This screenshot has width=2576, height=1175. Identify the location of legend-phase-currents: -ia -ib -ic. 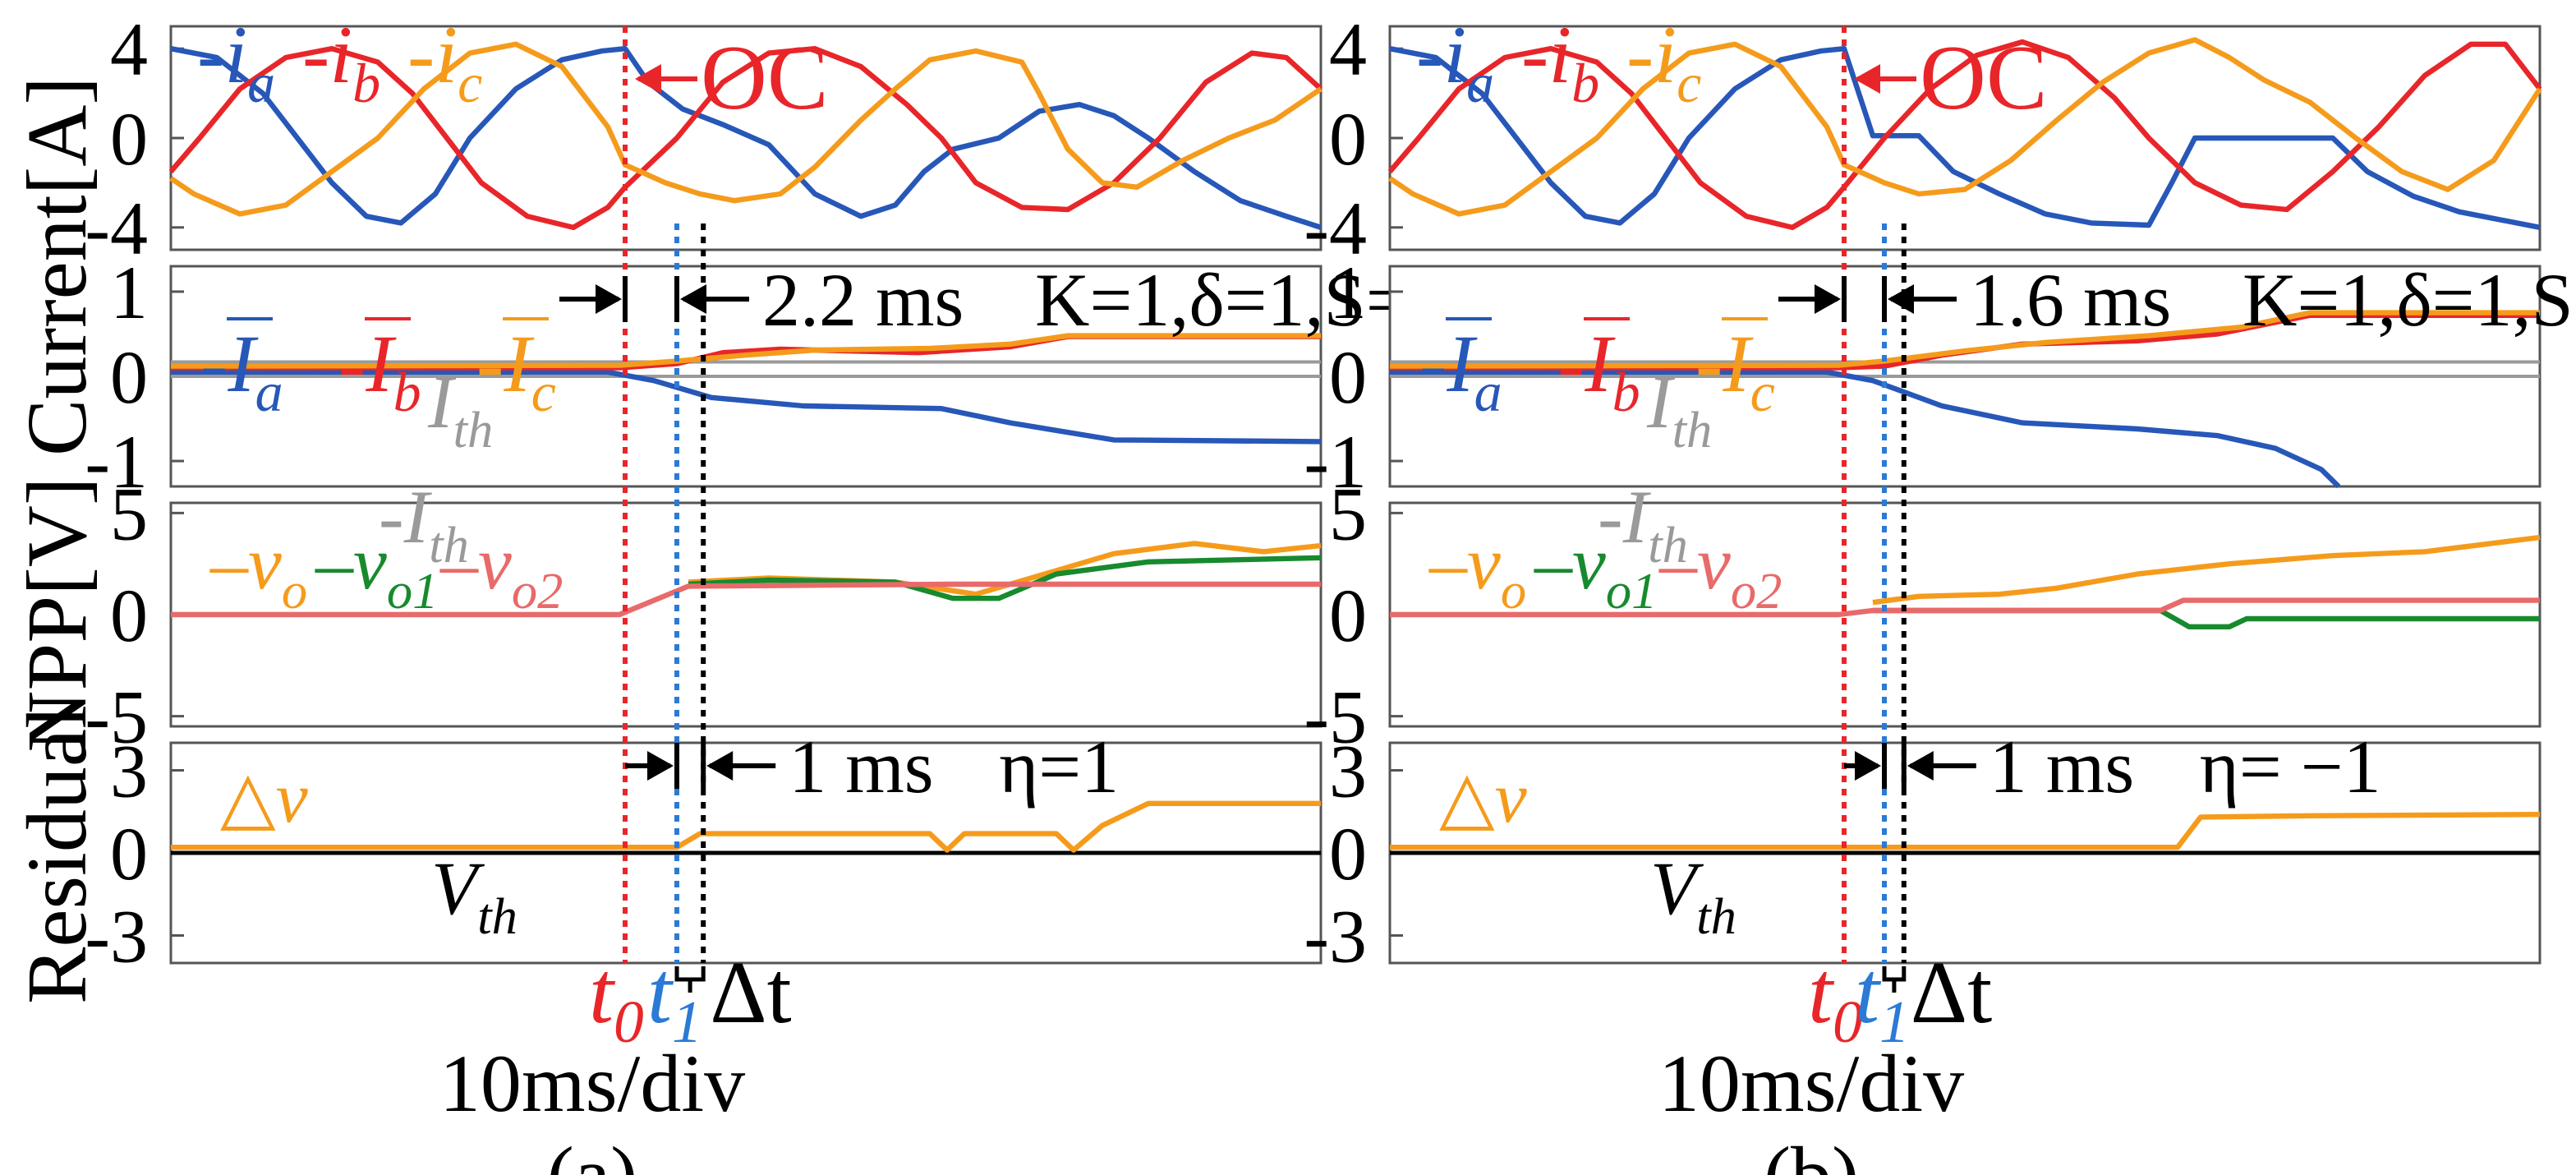
(1558, 61).